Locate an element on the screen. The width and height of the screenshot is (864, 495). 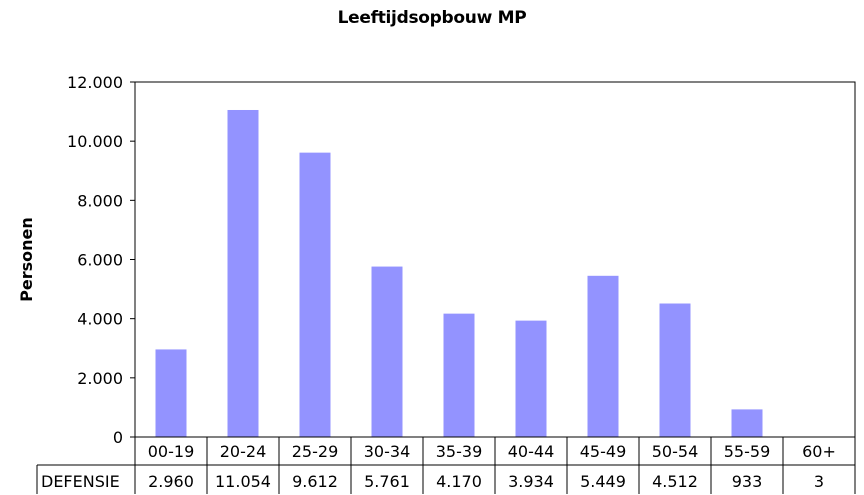
chart-title: Leeftijdsopbouw MP is located at coordinates (432, 18).